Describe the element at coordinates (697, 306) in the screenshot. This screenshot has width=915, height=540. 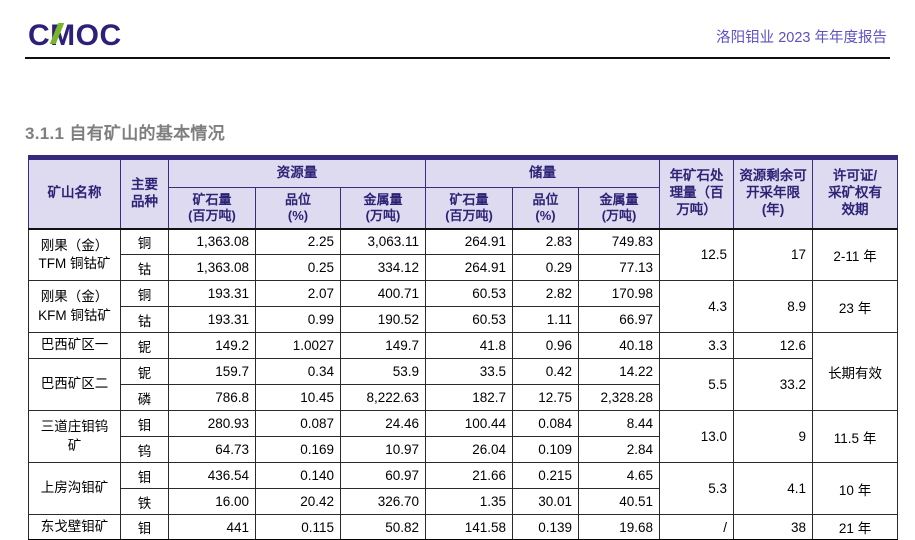
I see `processing-cell: 4.3` at that location.